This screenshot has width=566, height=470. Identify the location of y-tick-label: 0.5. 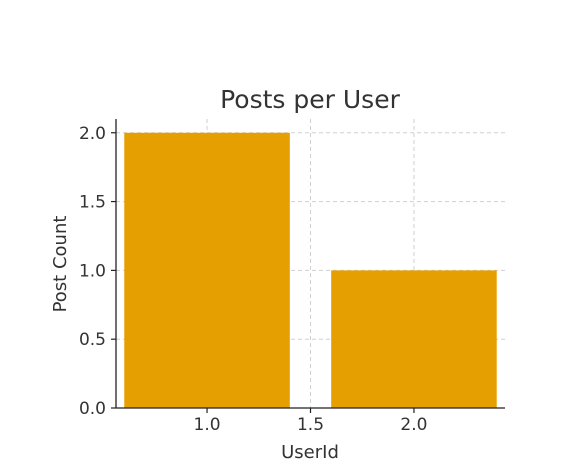
(92, 340).